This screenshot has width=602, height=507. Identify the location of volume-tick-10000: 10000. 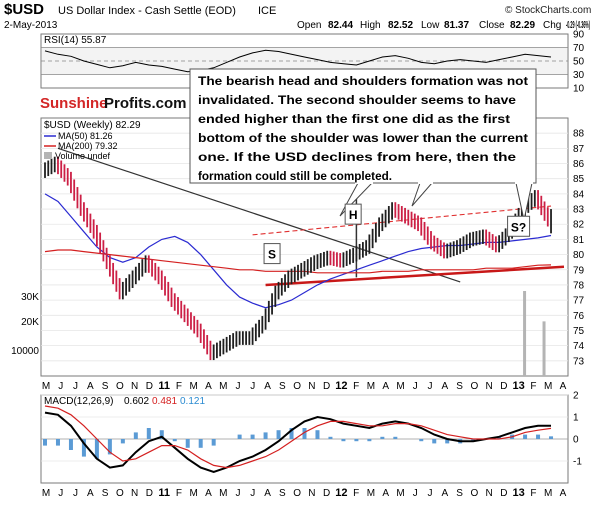
(25, 351).